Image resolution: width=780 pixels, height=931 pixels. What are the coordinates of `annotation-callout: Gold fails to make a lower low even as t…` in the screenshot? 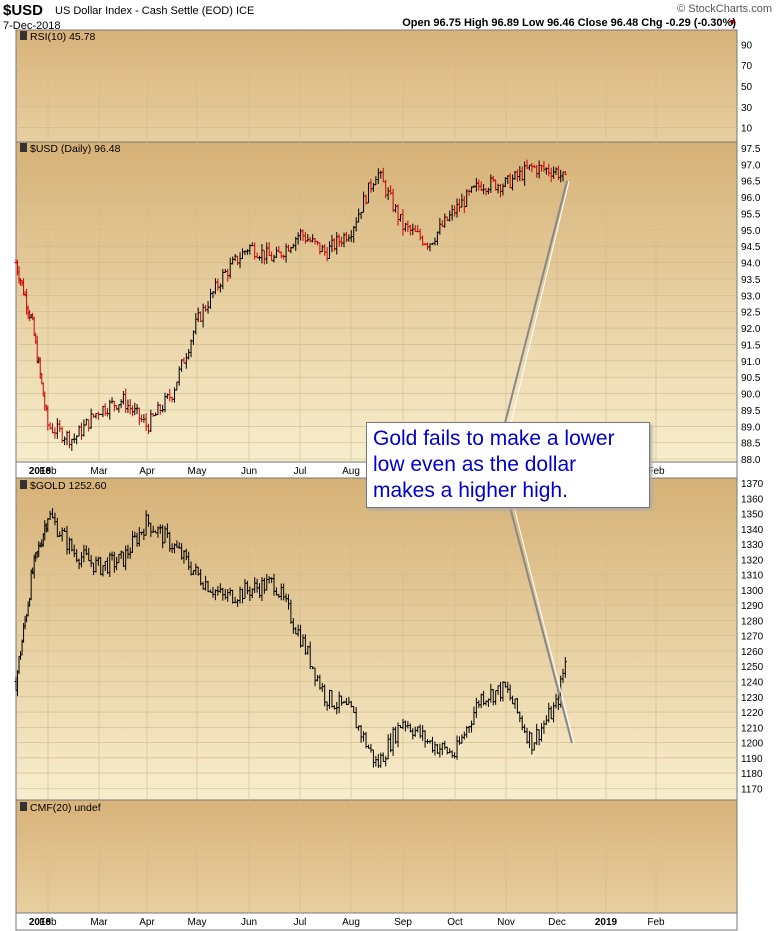 It's located at (508, 465).